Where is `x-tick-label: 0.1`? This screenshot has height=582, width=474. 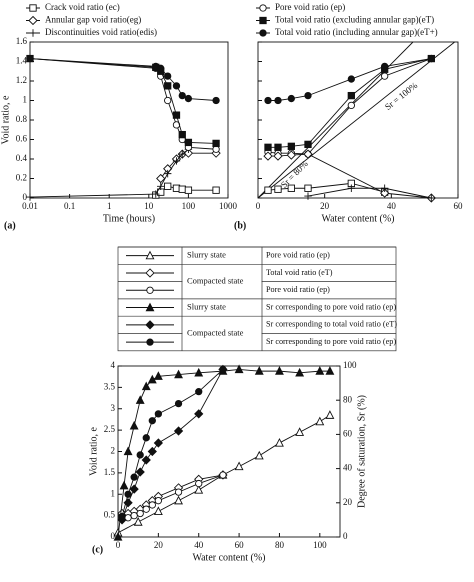
x-tick-label: 0.1 is located at coordinates (69, 206).